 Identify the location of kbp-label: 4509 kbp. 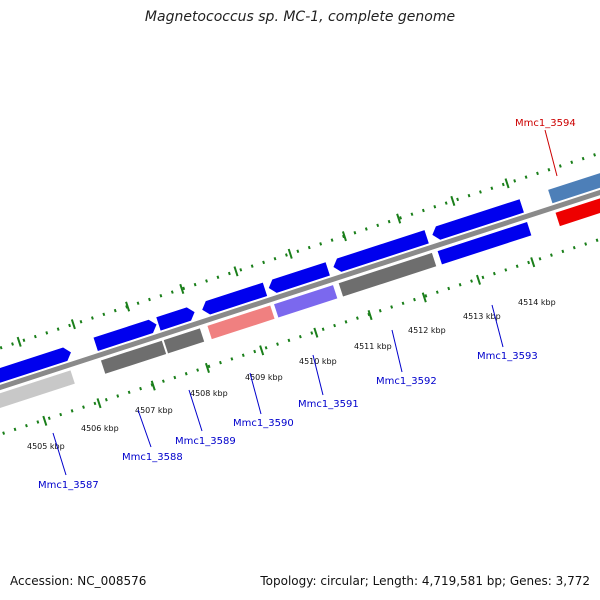
(264, 377).